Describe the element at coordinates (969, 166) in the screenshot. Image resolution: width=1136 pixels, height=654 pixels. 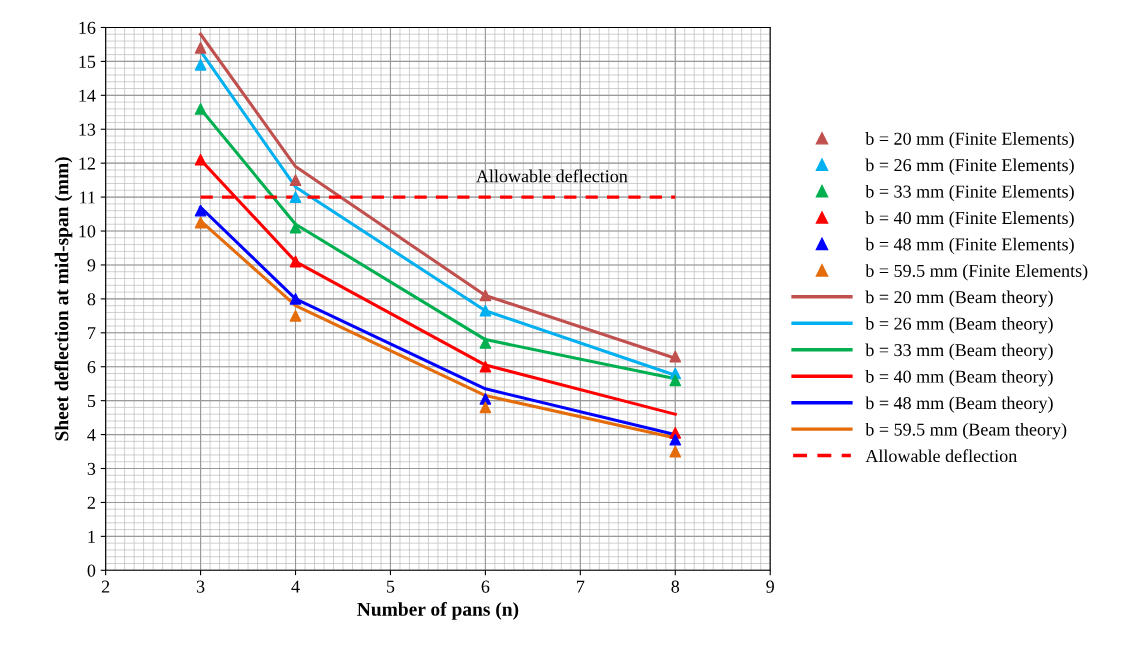
I see `legend-label: b = 26 mm (Finite Elements)` at that location.